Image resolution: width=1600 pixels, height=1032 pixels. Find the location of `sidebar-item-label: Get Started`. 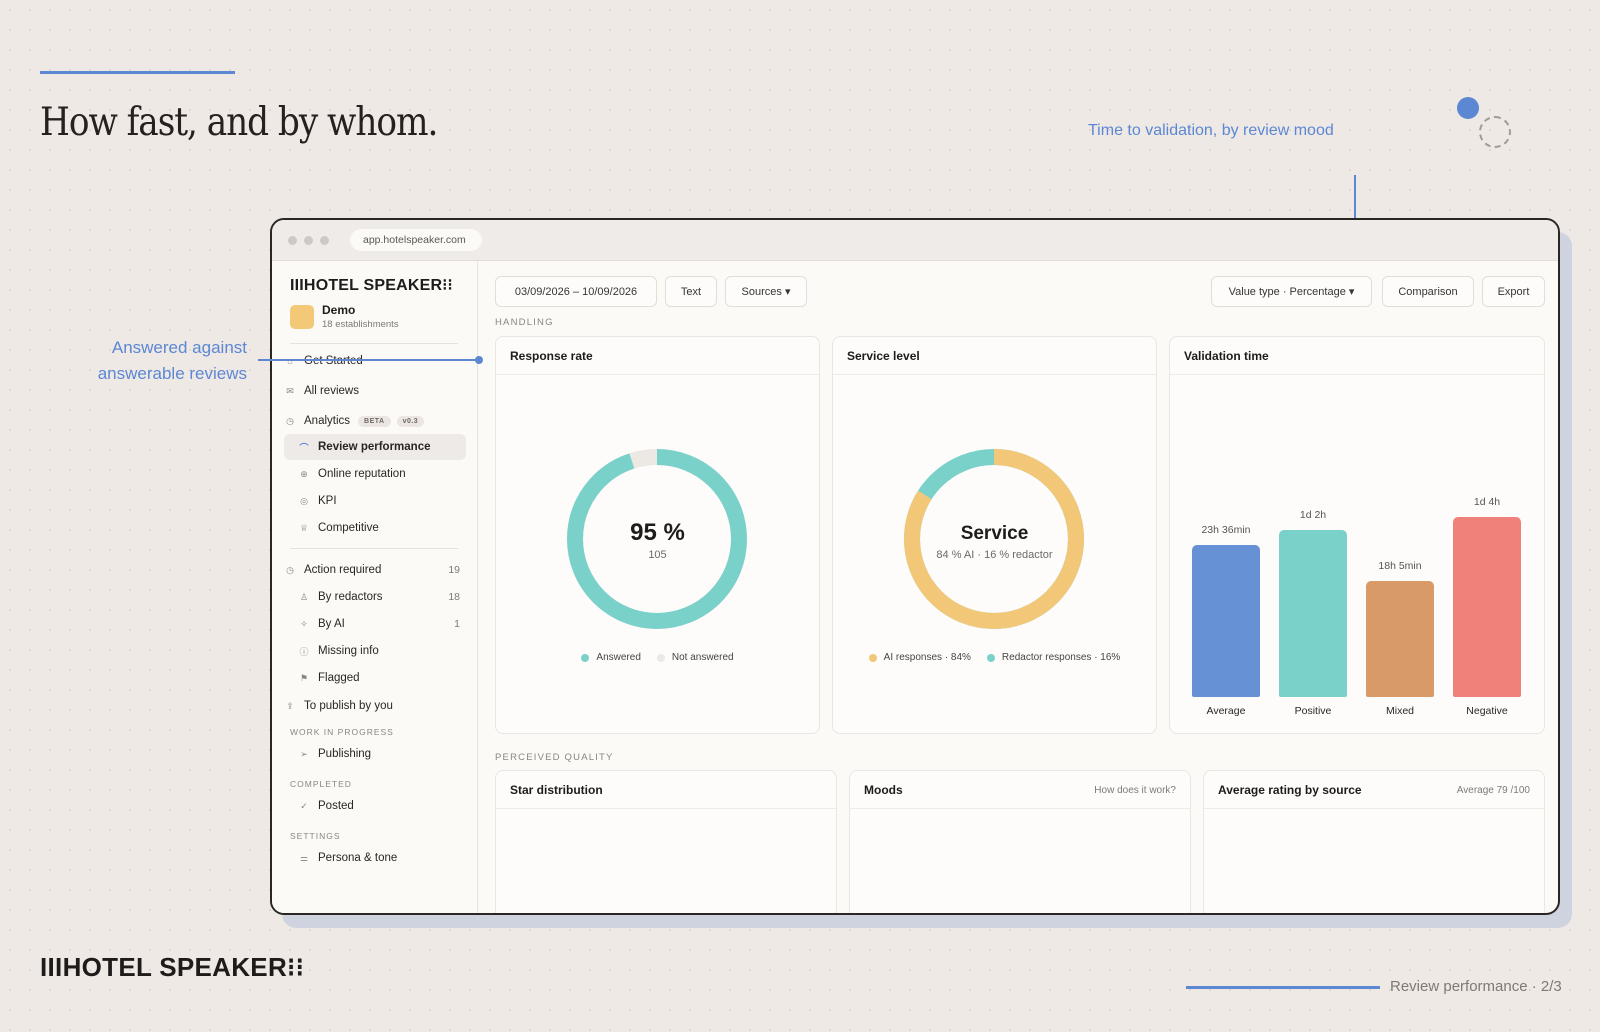

sidebar-item-label: Get Started is located at coordinates (333, 361).